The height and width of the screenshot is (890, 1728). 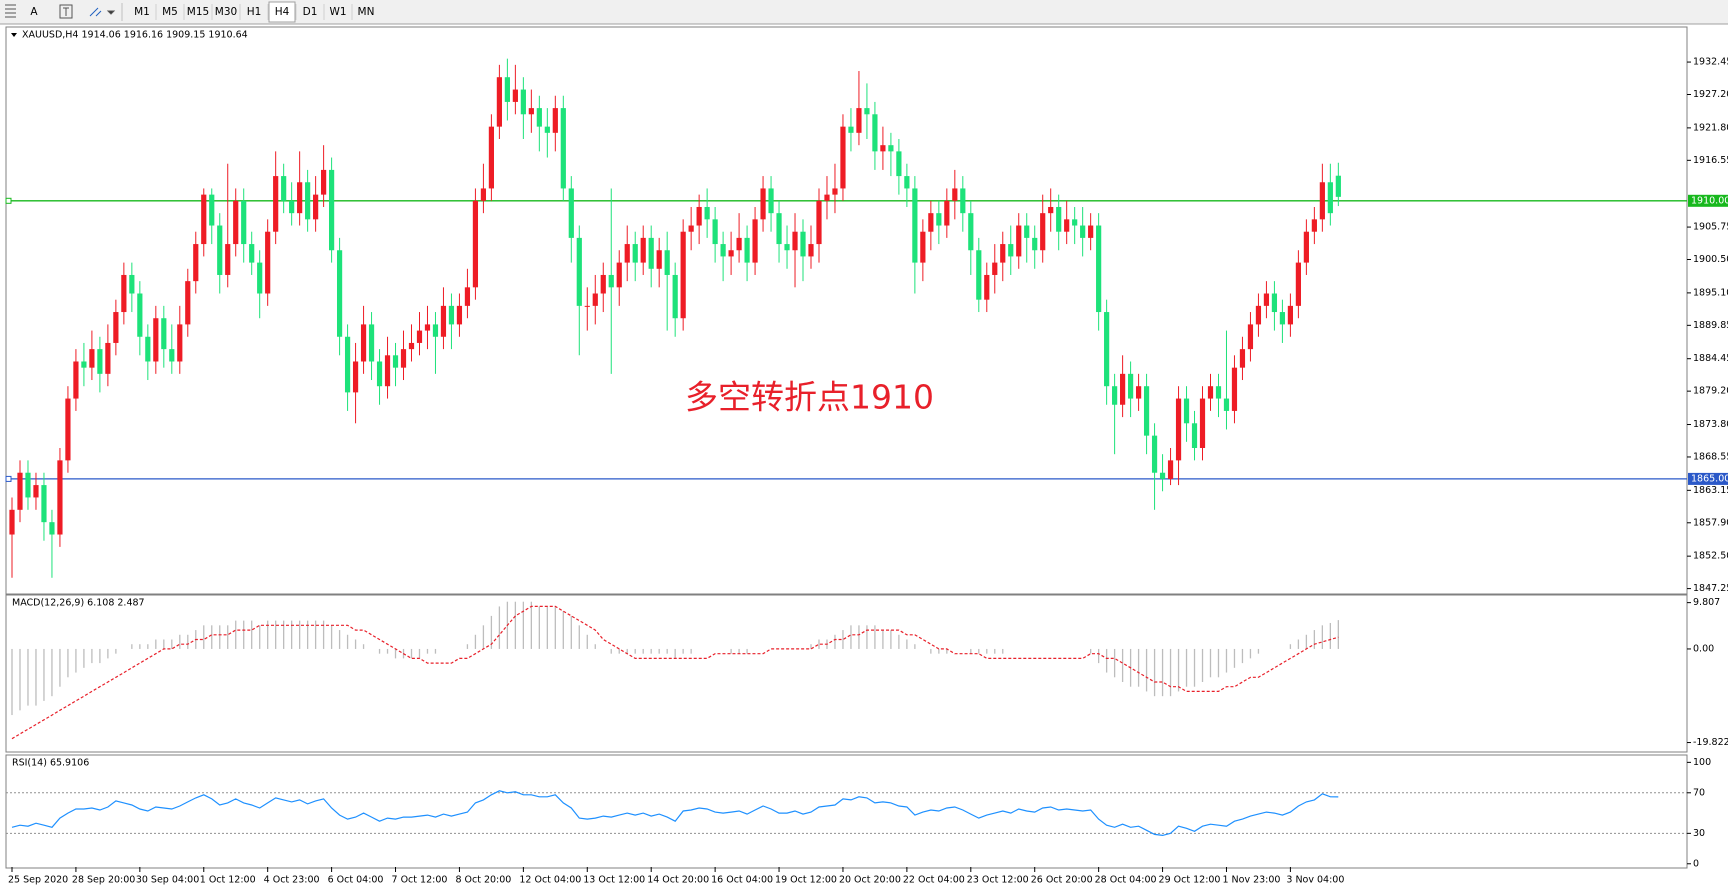 What do you see at coordinates (1251, 880) in the screenshot?
I see `x-tick-label: 1 Nov 23:00` at bounding box center [1251, 880].